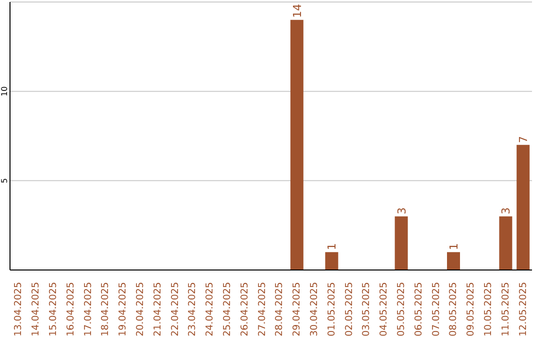 This screenshot has height=340, width=540. What do you see at coordinates (436, 309) in the screenshot?
I see `x-tick-label: 07.05.2025` at bounding box center [436, 309].